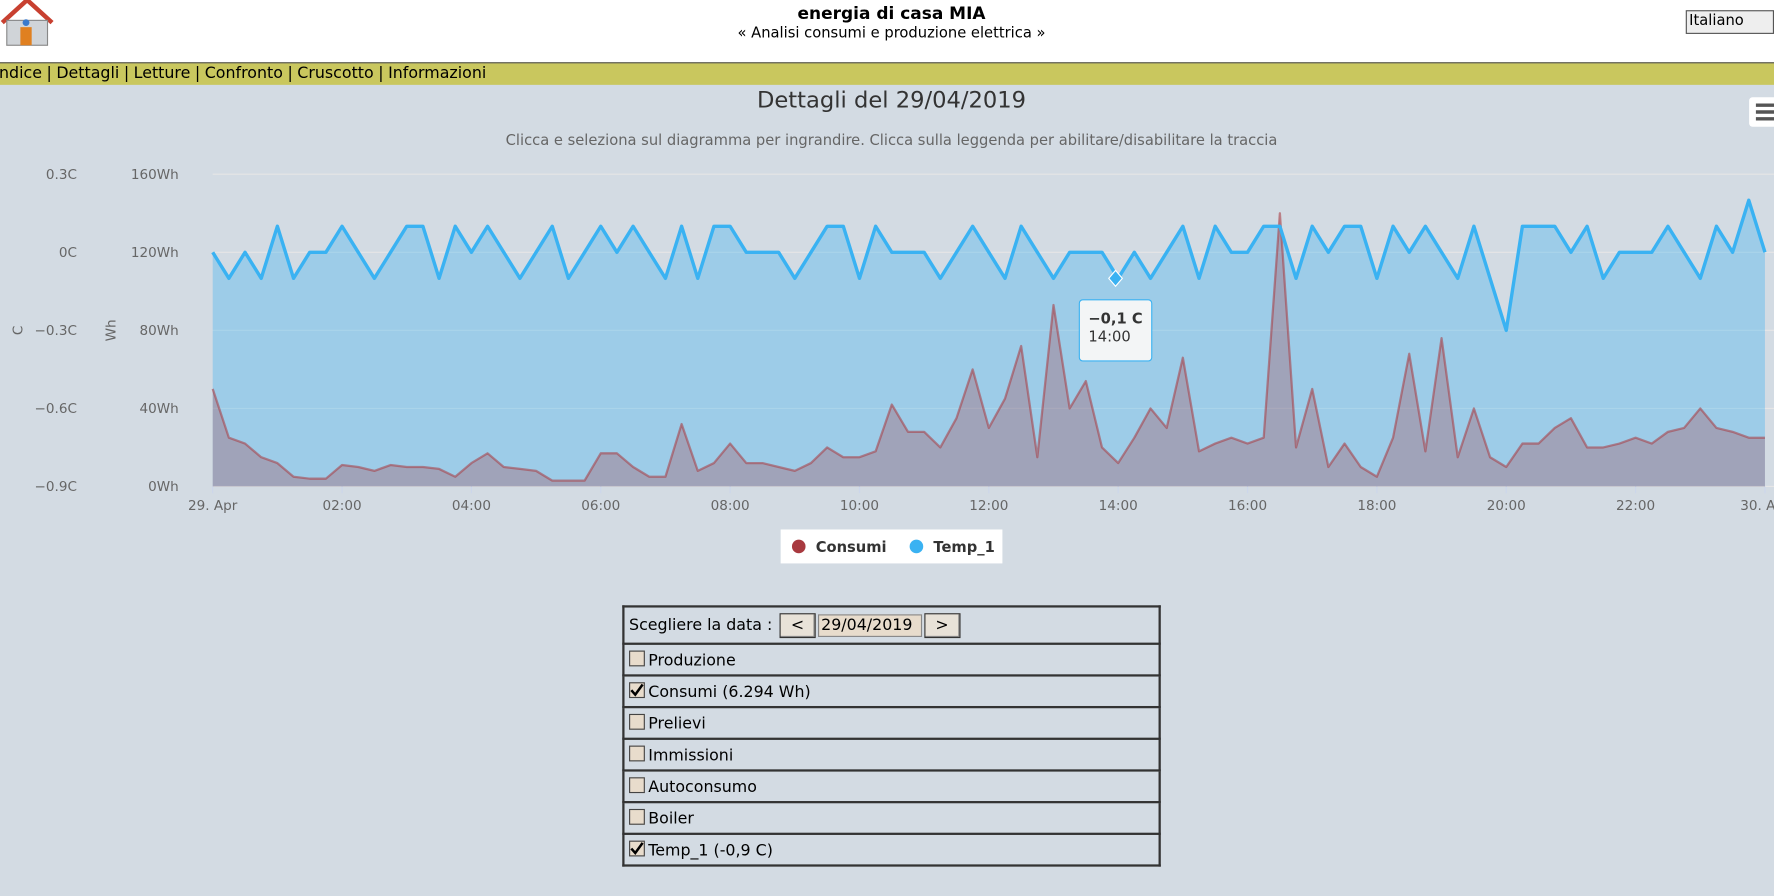 The image size is (1774, 896). I want to click on x-tick-label: 04:00, so click(471, 506).